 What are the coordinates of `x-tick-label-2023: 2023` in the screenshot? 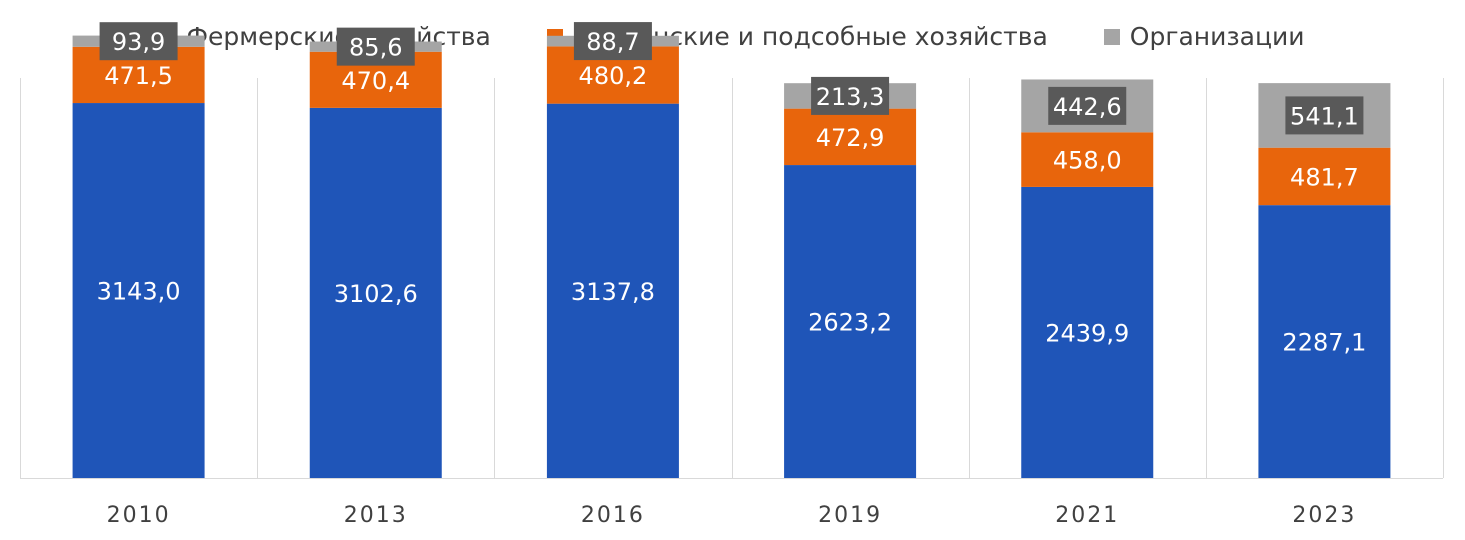 It's located at (1324, 515).